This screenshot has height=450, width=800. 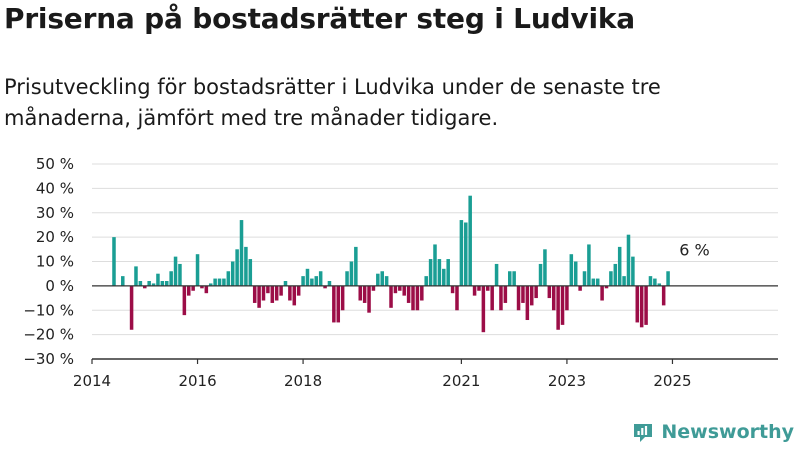 What do you see at coordinates (48, 335) in the screenshot?
I see `y-tick-label: −20 %` at bounding box center [48, 335].